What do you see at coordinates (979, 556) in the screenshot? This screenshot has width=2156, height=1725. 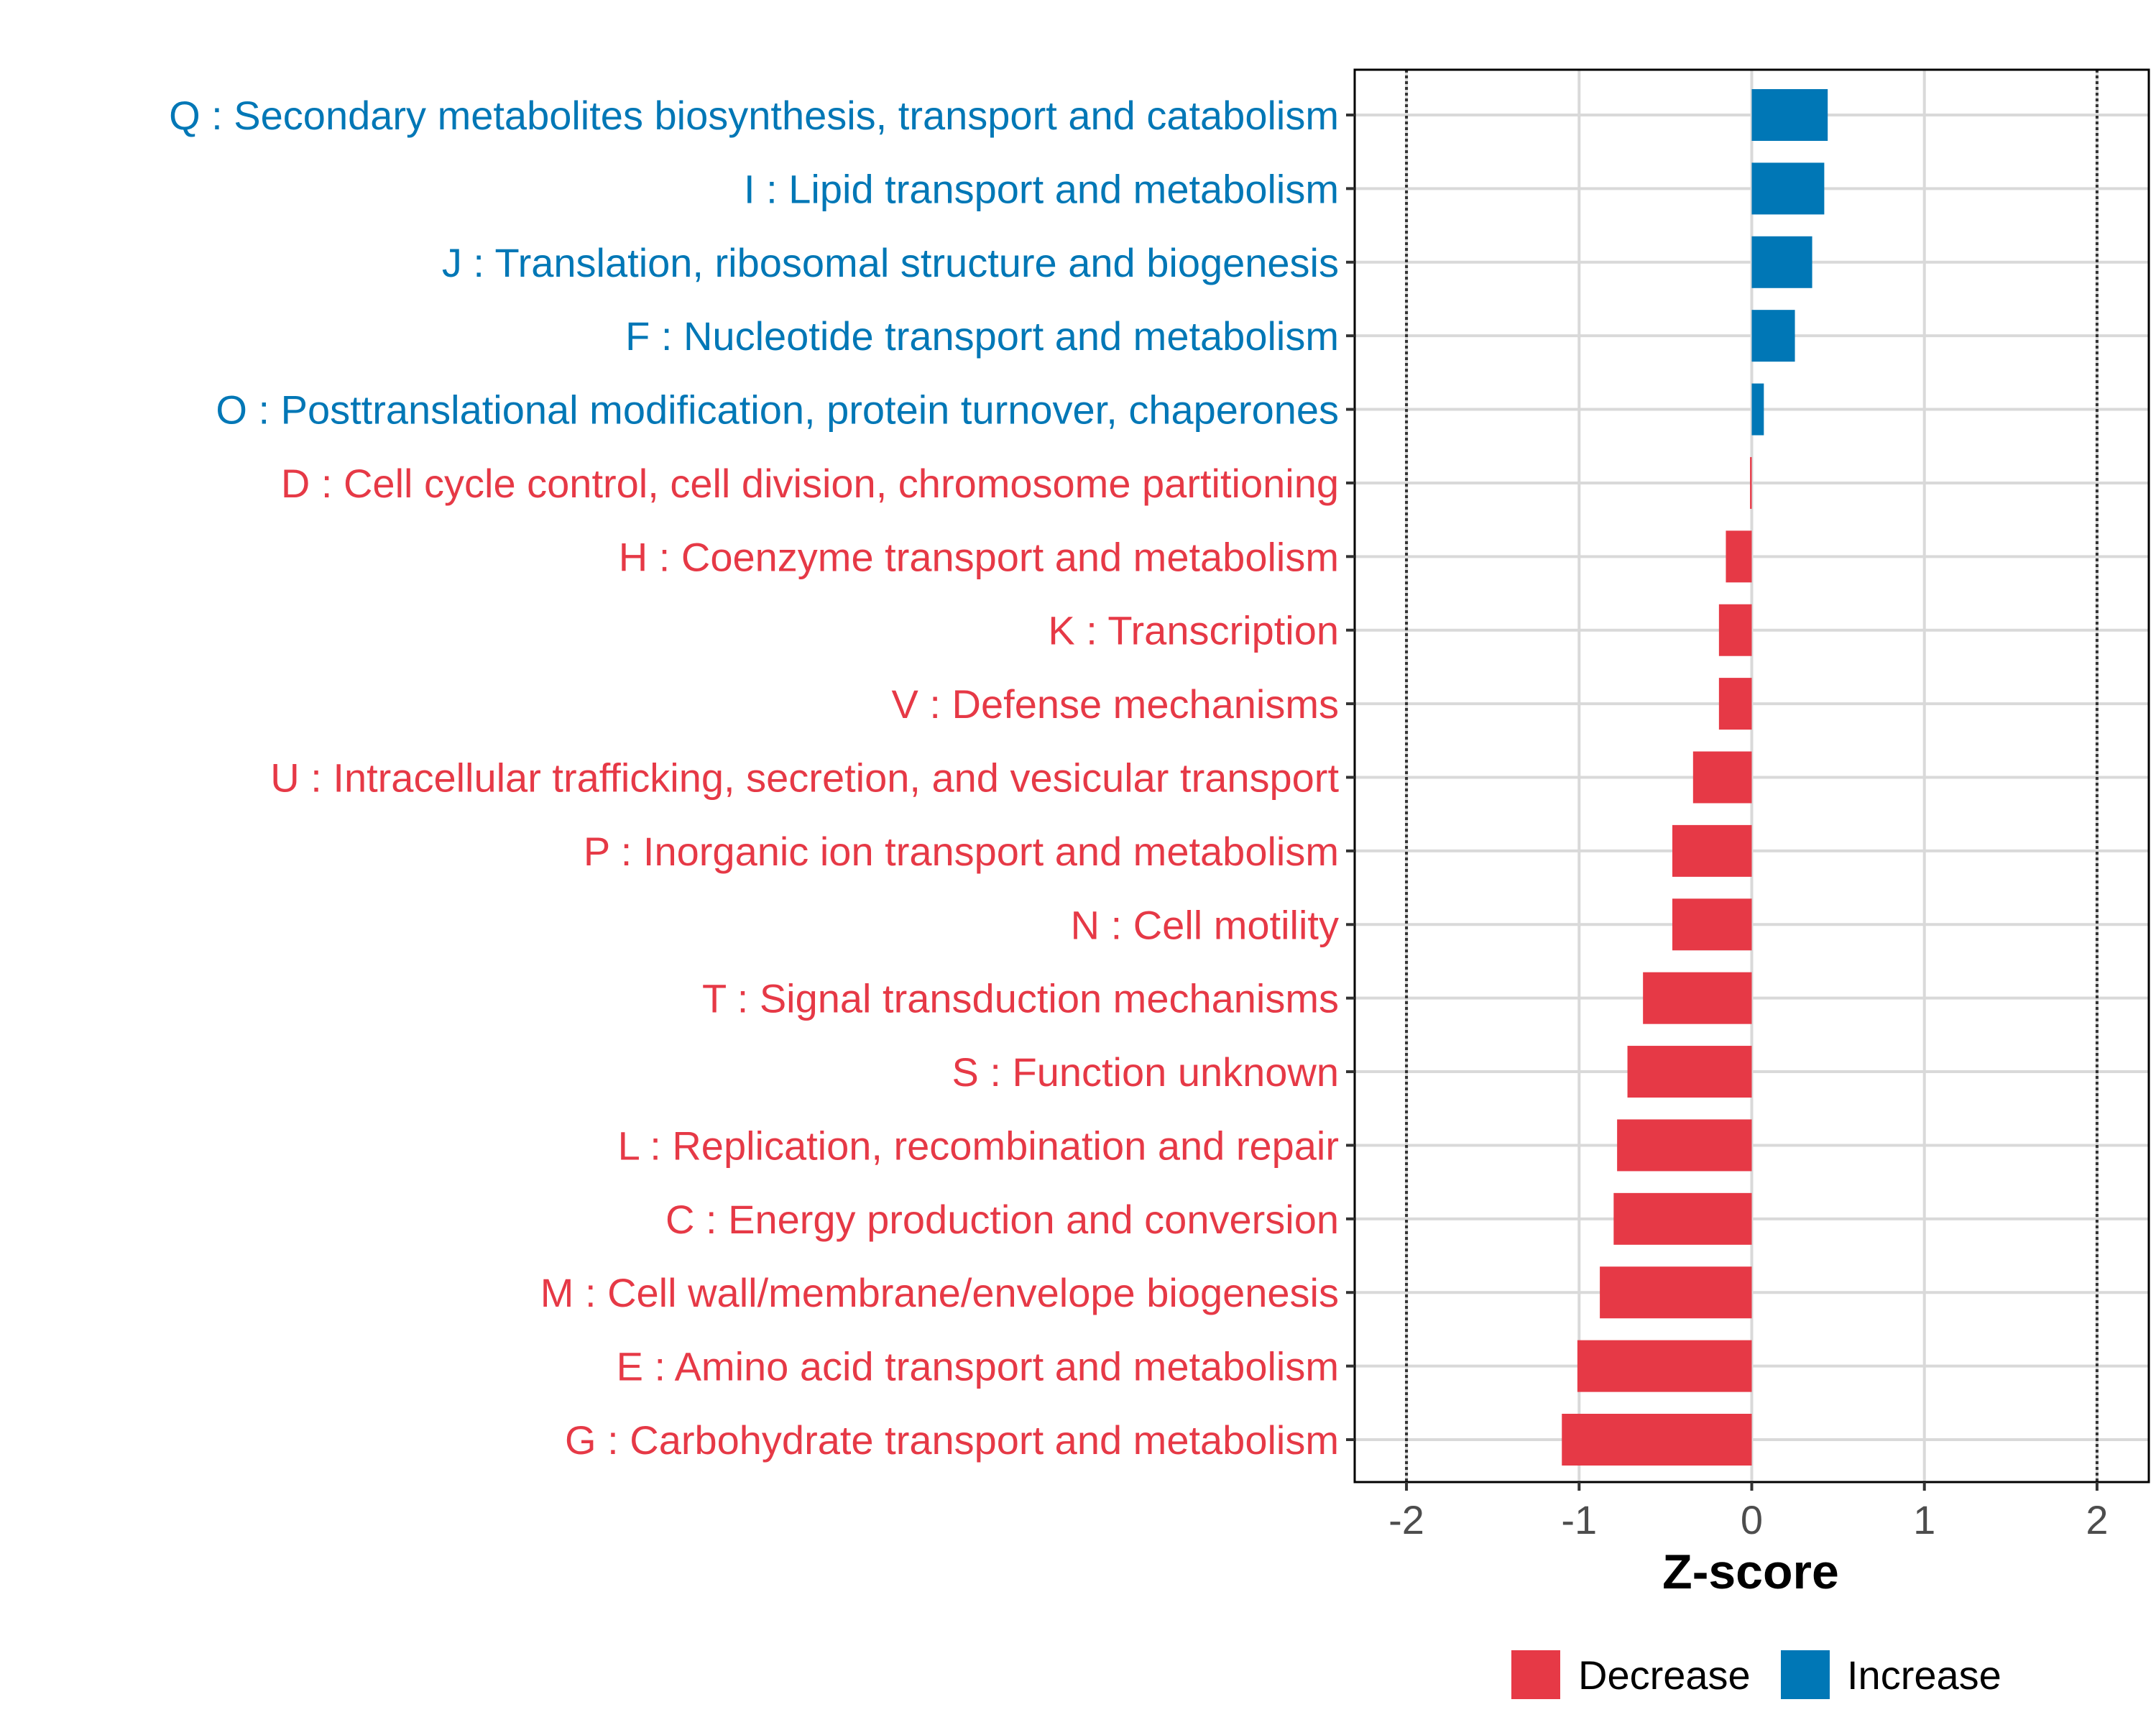 I see `category-label: H : Coenzyme transport and metabolism` at bounding box center [979, 556].